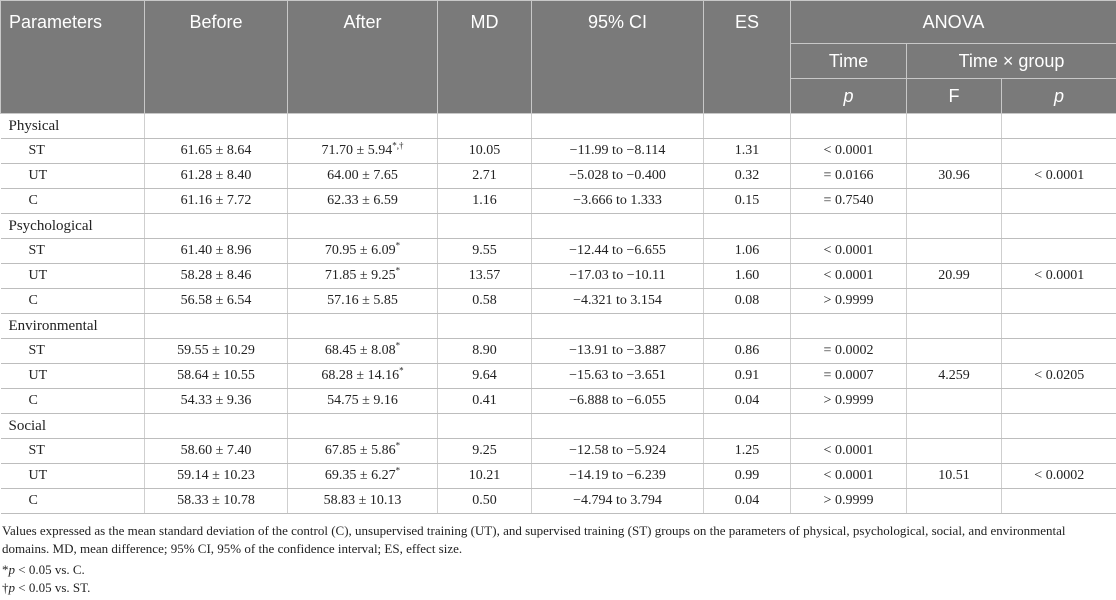 The width and height of the screenshot is (1116, 600). Describe the element at coordinates (484, 351) in the screenshot. I see `cell-md: 8.90` at that location.